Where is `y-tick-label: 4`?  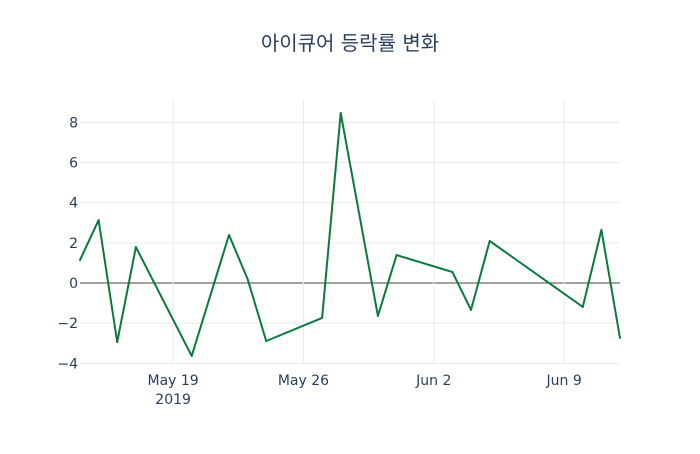 y-tick-label: 4 is located at coordinates (73, 204).